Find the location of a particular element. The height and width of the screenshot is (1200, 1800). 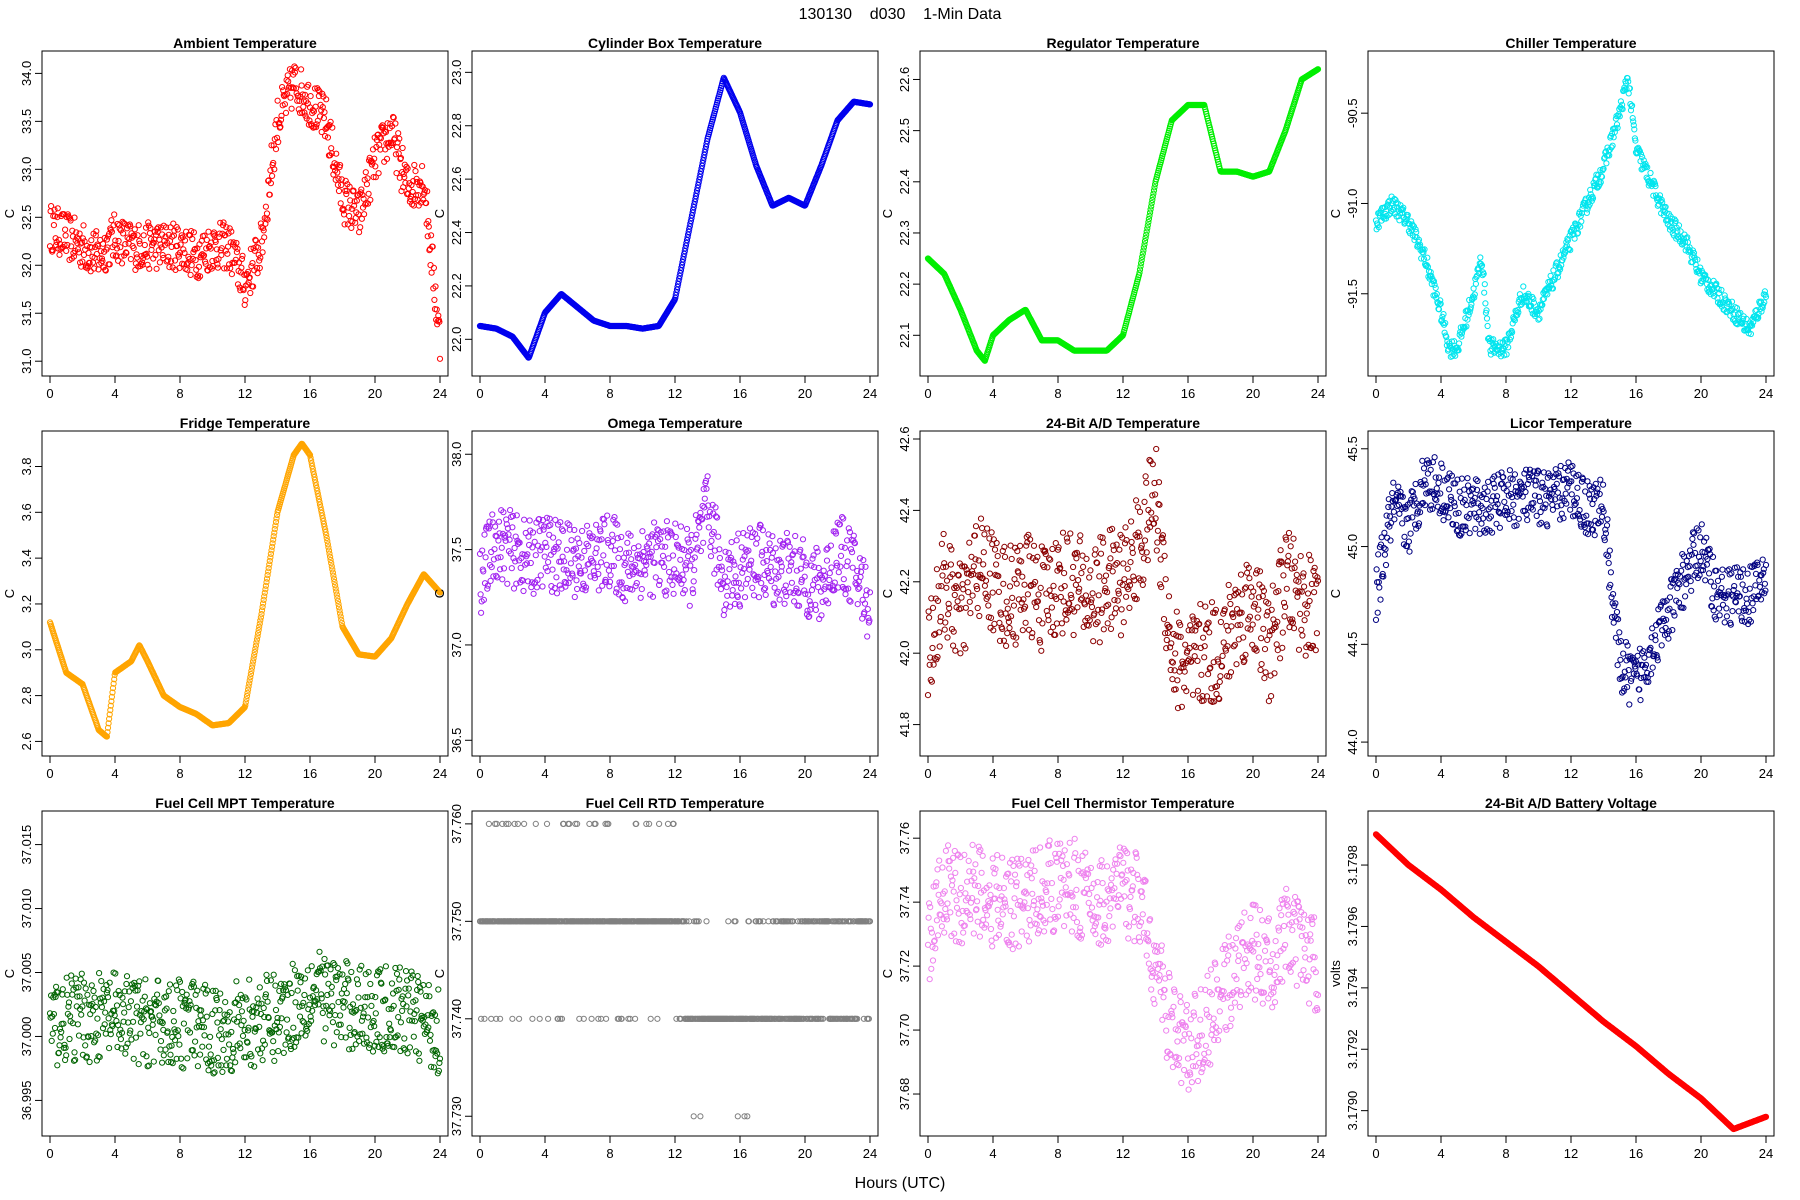

y-tick-label: 22.2 is located at coordinates (904, 283).